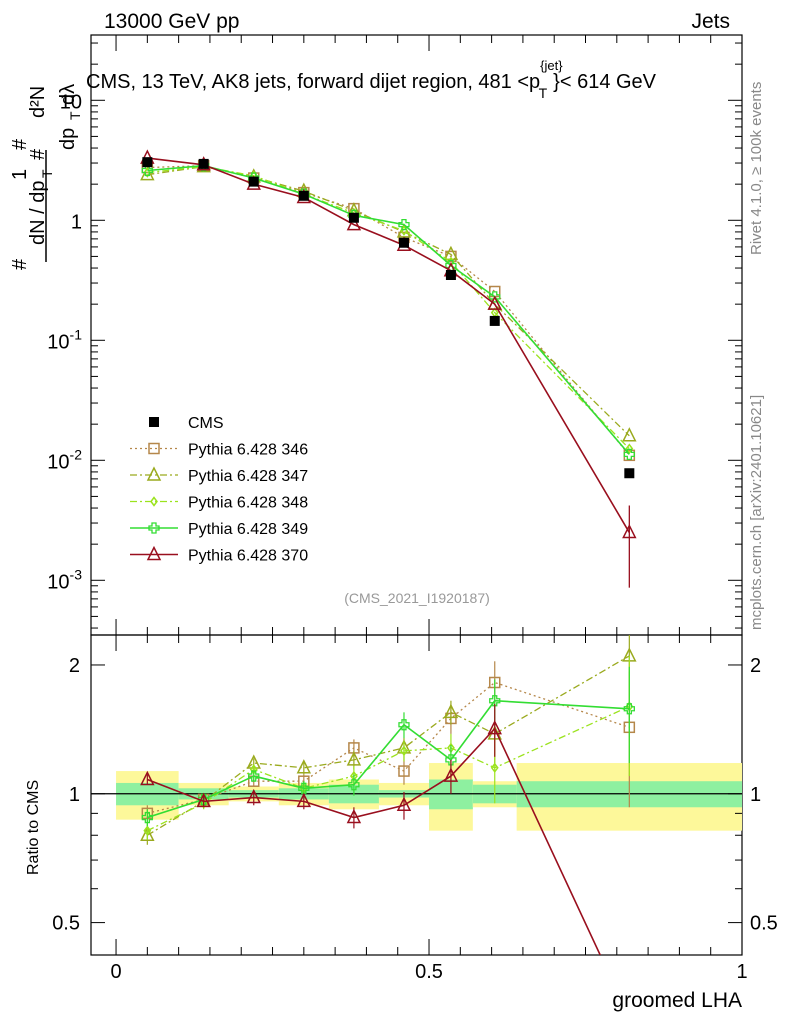 The width and height of the screenshot is (786, 1024). Describe the element at coordinates (68, 94) in the screenshot. I see `svg-text: dλ` at that location.